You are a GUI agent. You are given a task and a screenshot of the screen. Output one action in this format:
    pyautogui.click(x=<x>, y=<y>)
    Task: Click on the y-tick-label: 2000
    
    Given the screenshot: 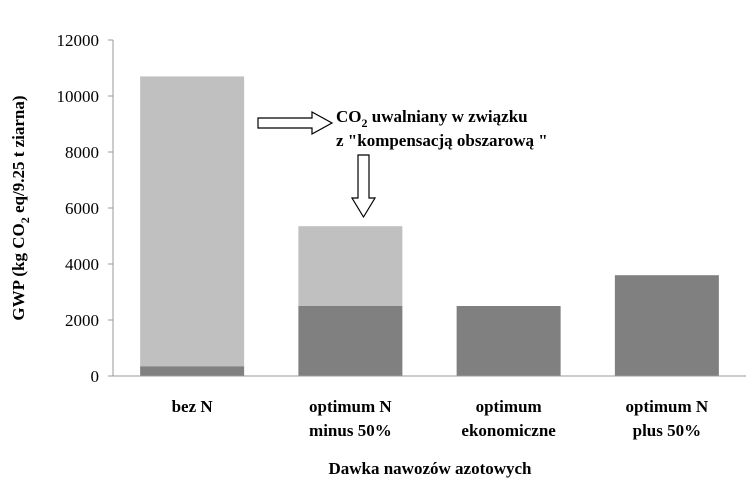 What is the action you would take?
    pyautogui.click(x=82, y=320)
    